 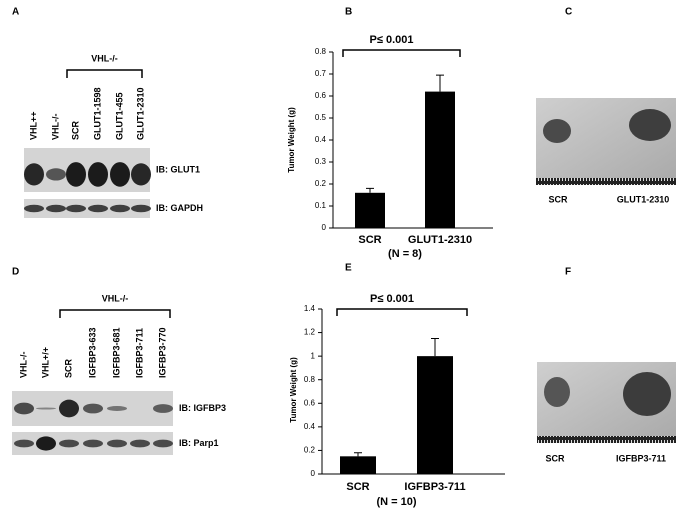 What do you see at coordinates (87, 208) in the screenshot?
I see `blot` at bounding box center [87, 208].